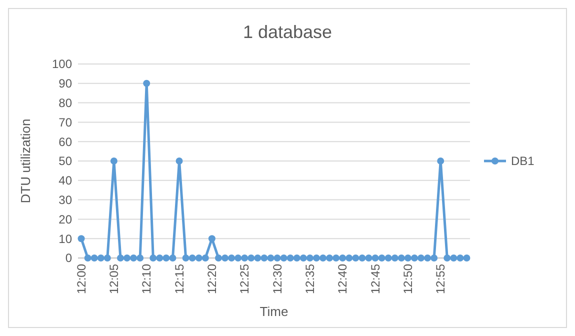 The width and height of the screenshot is (575, 336). What do you see at coordinates (81, 279) in the screenshot?
I see `x-tick-label: 12:00` at bounding box center [81, 279].